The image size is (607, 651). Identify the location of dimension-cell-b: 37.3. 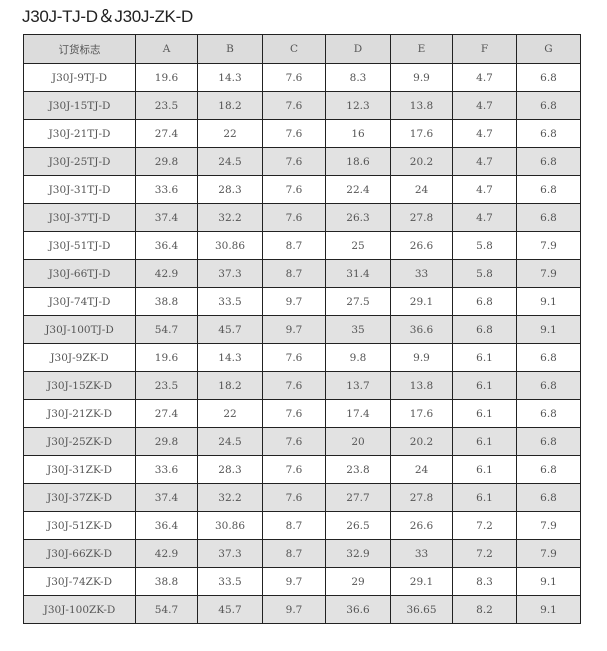
(230, 553).